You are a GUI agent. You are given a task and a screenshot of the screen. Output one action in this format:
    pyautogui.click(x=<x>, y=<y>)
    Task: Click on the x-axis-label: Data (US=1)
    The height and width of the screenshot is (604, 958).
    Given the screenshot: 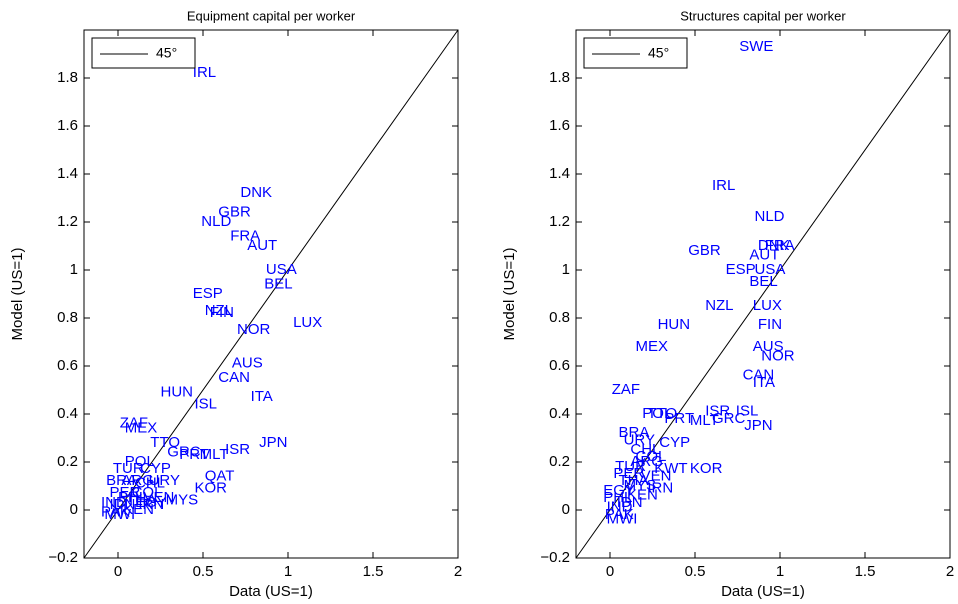 What is the action you would take?
    pyautogui.click(x=271, y=591)
    